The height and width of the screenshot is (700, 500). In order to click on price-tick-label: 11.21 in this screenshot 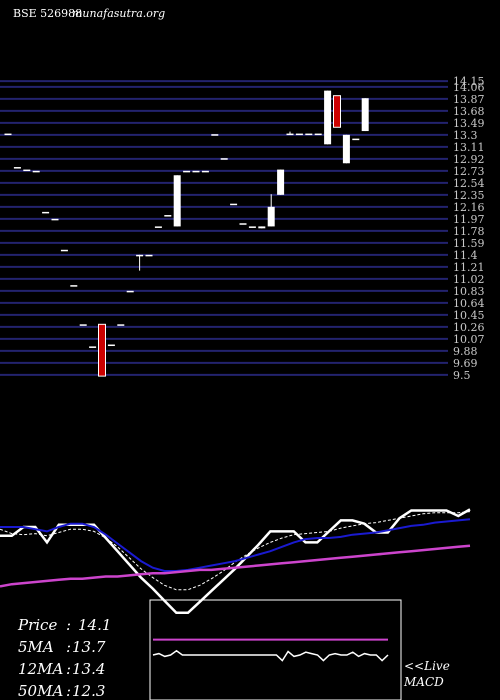, I will do `click(469, 267)`.